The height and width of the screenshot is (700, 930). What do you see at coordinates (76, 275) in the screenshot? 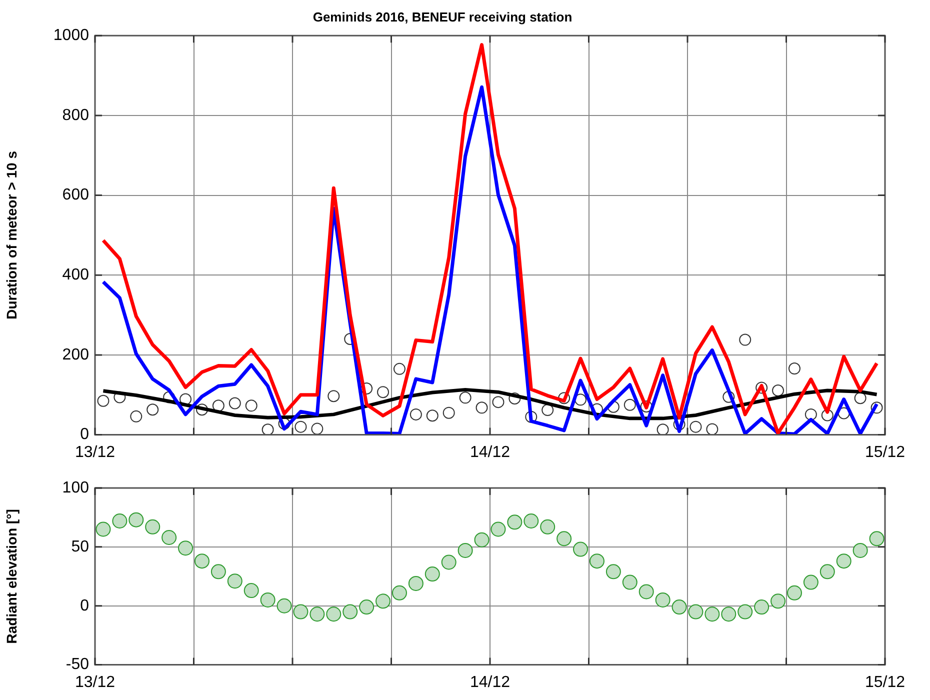
I see `y-tick-label: 400` at bounding box center [76, 275].